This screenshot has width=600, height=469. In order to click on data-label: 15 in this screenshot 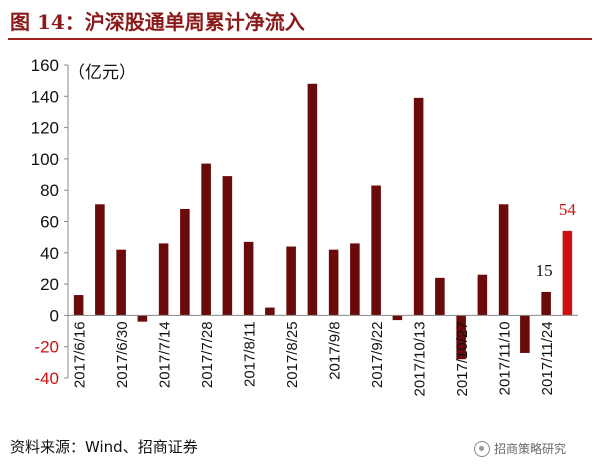, I will do `click(544, 270)`.